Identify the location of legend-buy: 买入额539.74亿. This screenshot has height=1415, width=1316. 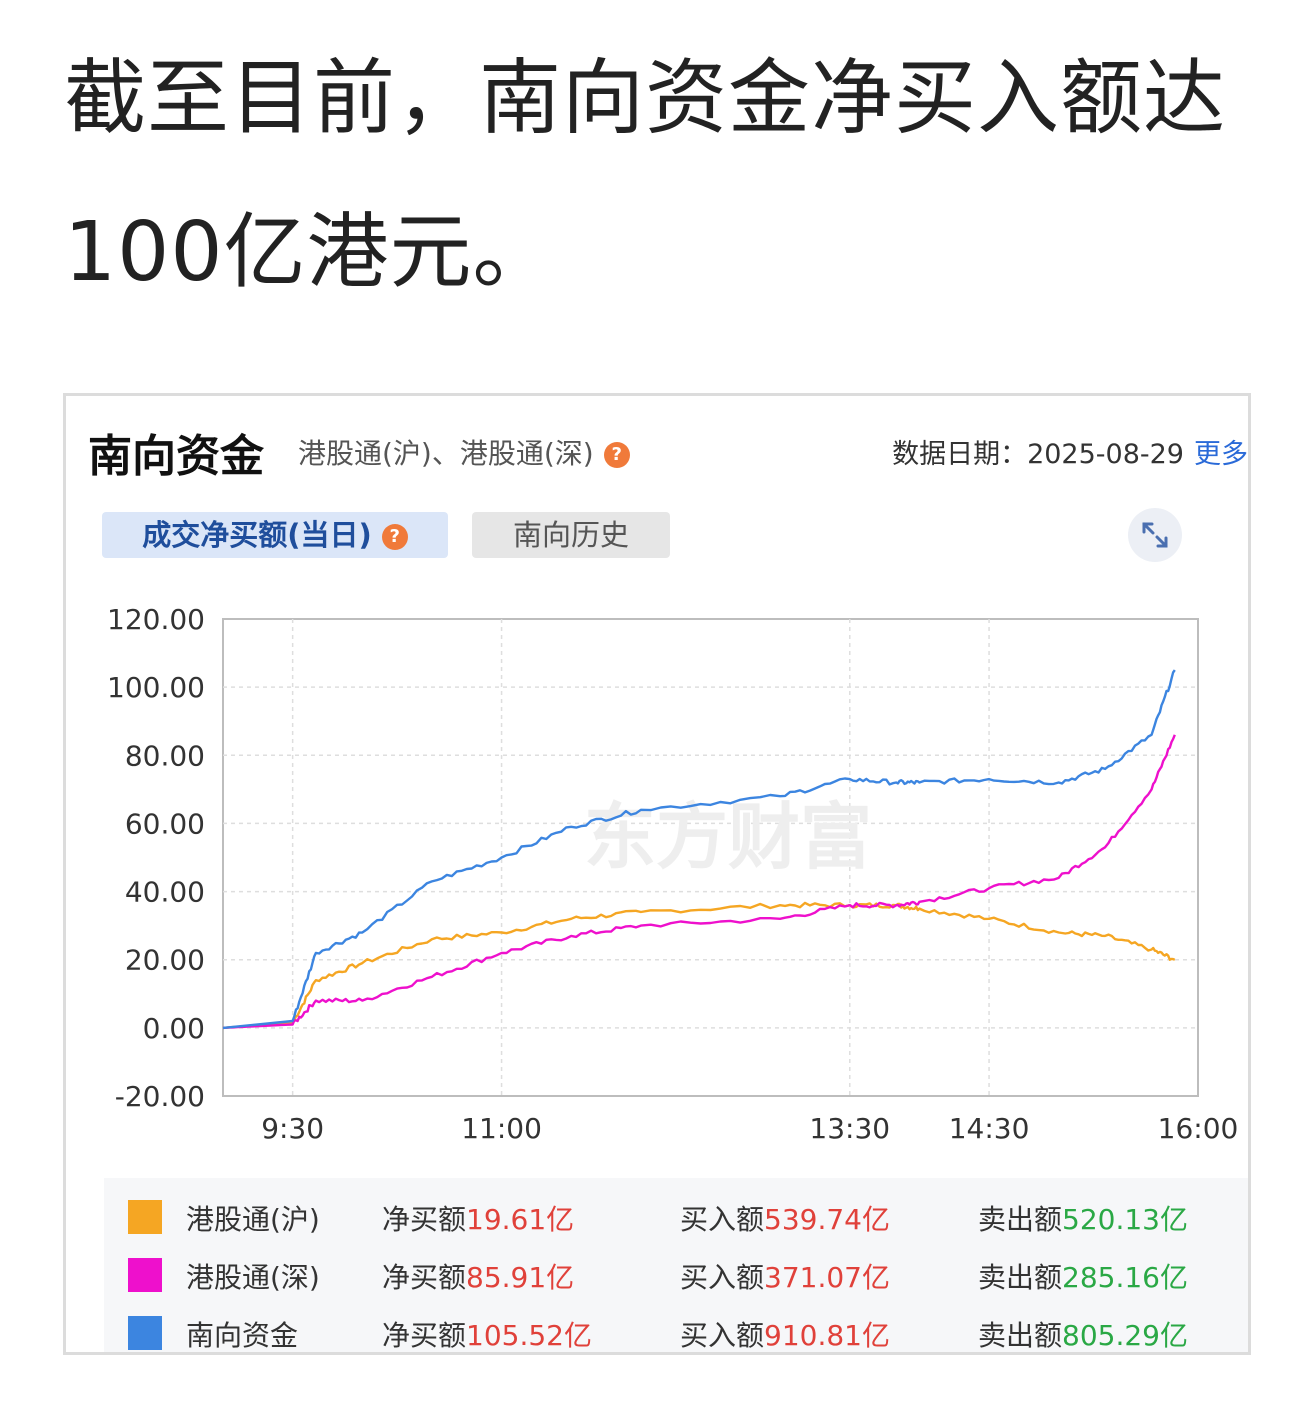
(785, 1218).